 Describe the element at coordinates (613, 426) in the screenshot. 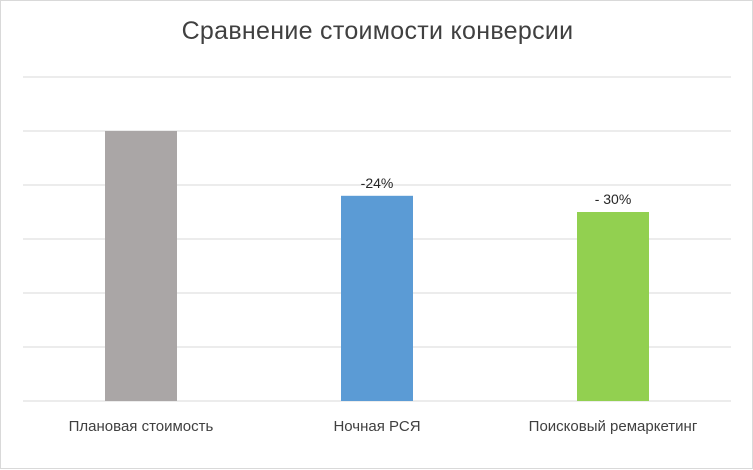

I see `category-label: Поисковый ремаркетинг` at that location.